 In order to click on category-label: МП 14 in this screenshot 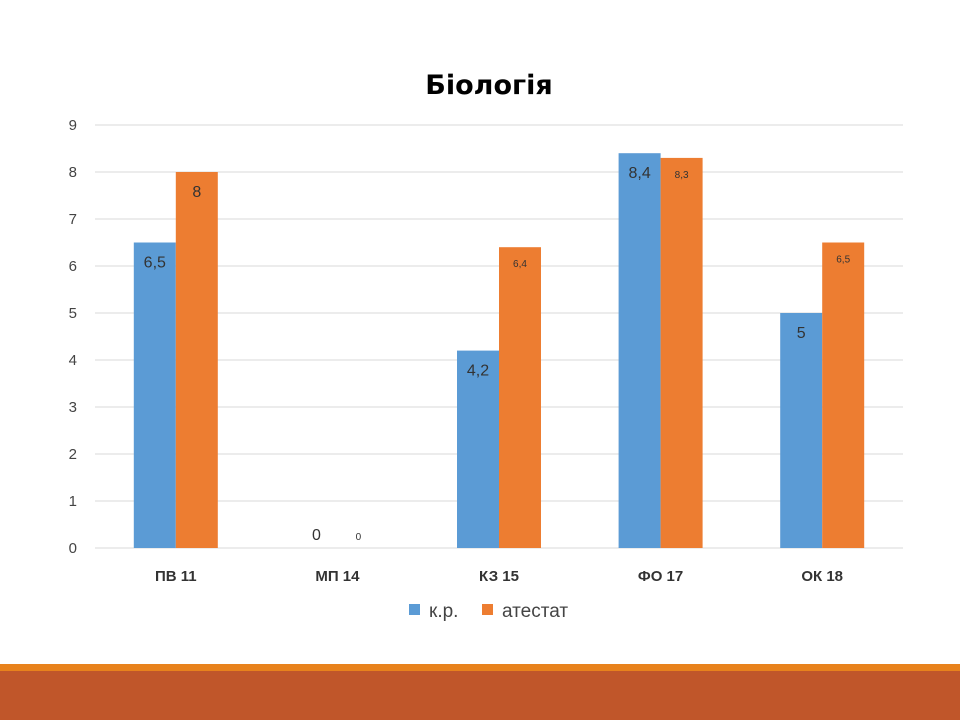, I will do `click(337, 576)`.